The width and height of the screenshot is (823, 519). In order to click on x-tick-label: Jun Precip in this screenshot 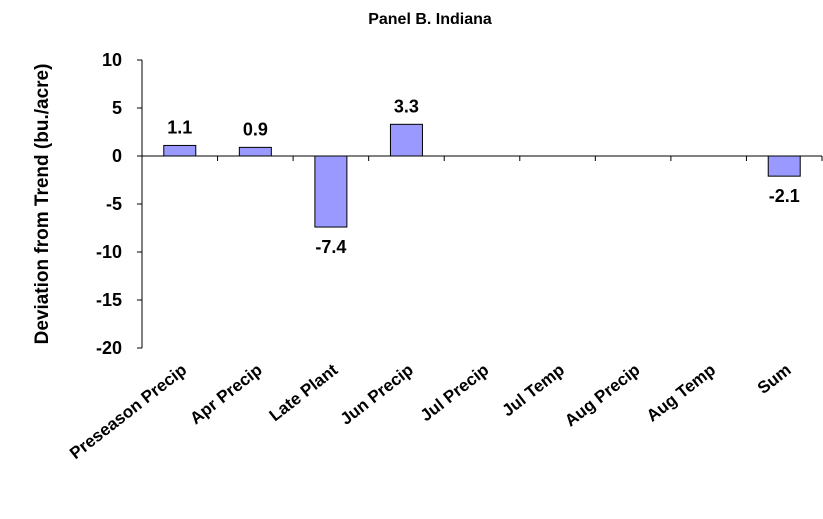, I will do `click(377, 394)`.